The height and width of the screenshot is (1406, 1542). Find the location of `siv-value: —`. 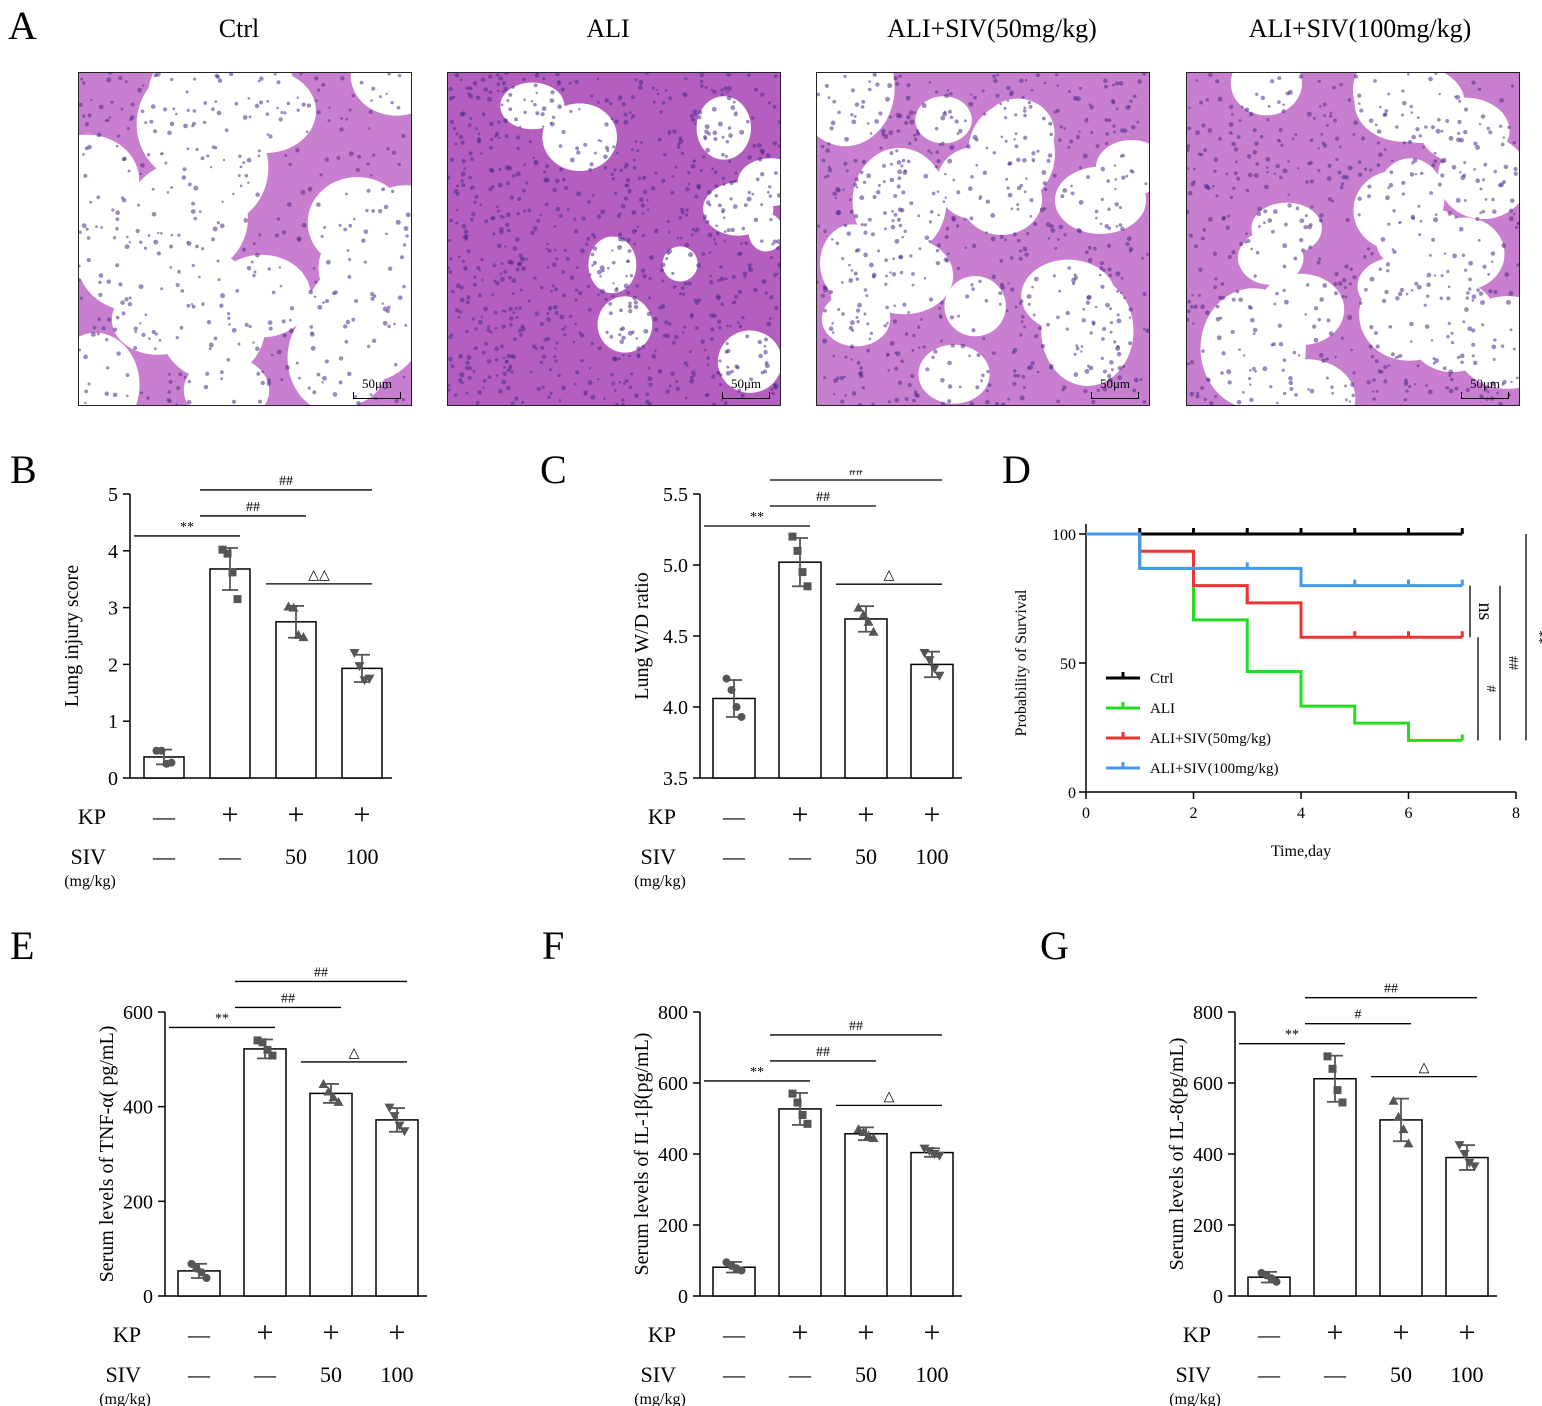

siv-value: — is located at coordinates (800, 1374).